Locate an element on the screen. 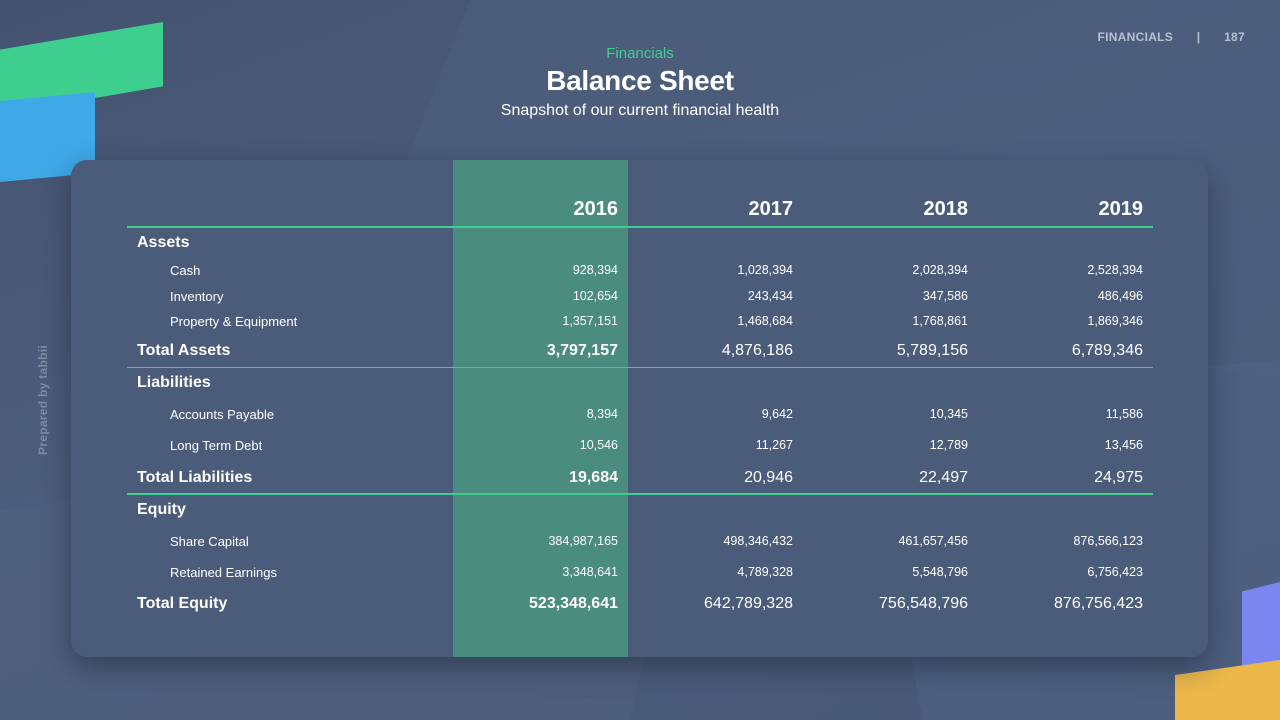  total-value: 6,789,346 is located at coordinates (1107, 350).